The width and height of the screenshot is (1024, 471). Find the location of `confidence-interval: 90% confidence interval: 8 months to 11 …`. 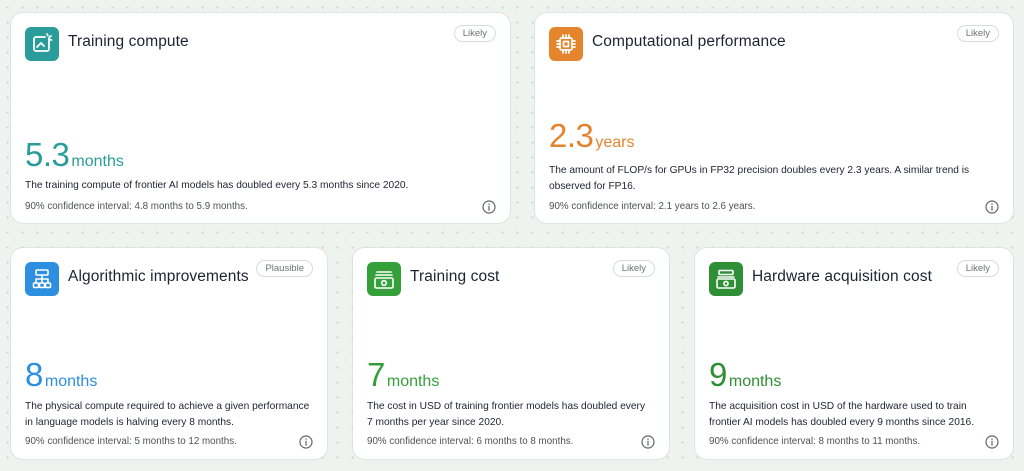

confidence-interval: 90% confidence interval: 8 months to 11 … is located at coordinates (815, 441).